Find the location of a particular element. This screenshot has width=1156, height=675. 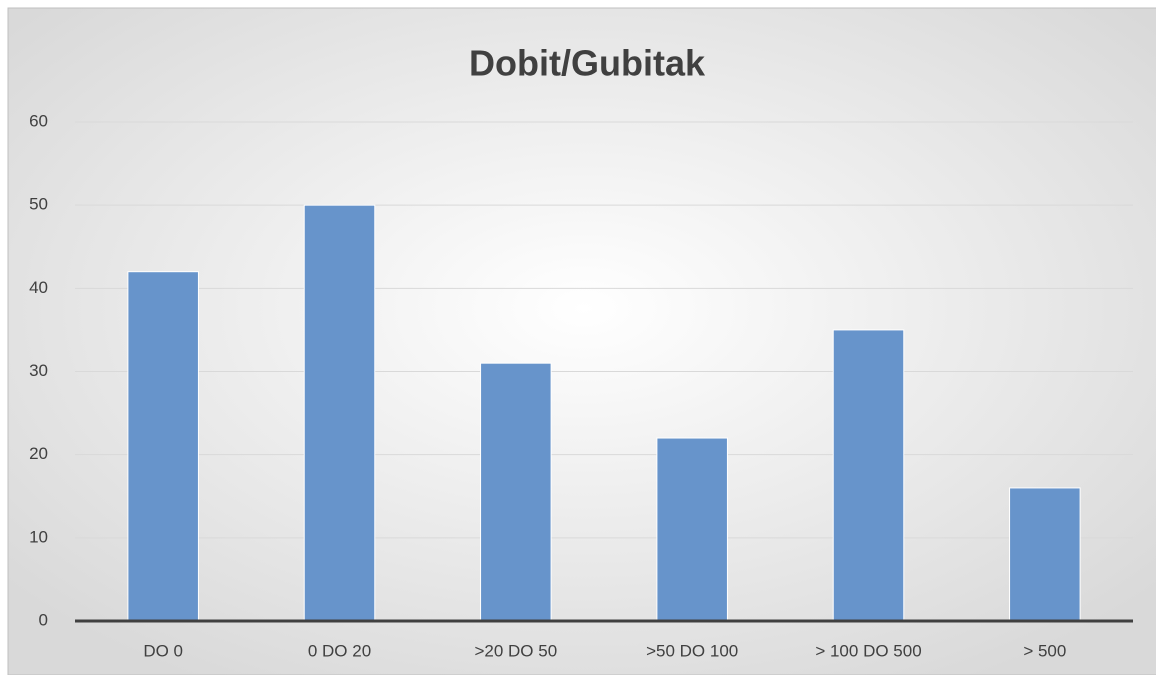

y-tick-label: 30 is located at coordinates (38, 370).